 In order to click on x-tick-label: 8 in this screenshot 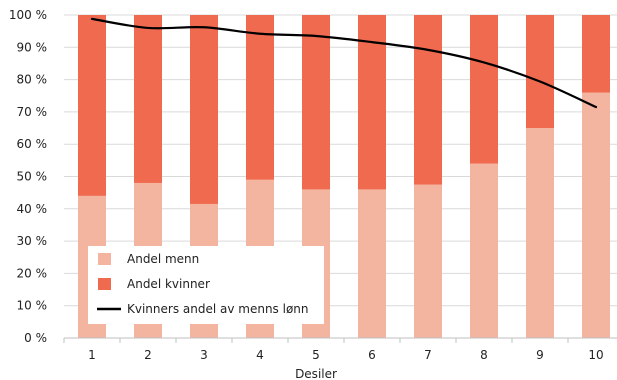, I will do `click(484, 355)`.